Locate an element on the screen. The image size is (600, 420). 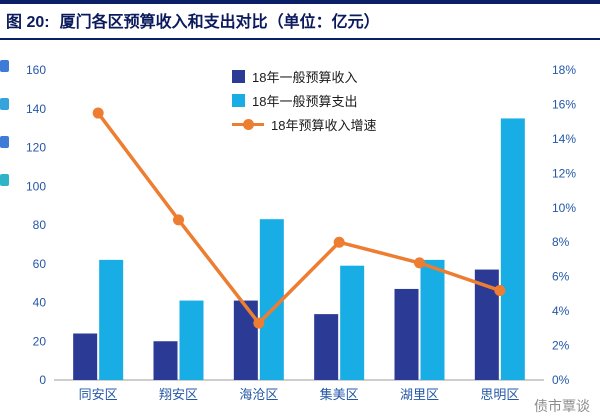
category-label: 思明区 is located at coordinates (499, 394).